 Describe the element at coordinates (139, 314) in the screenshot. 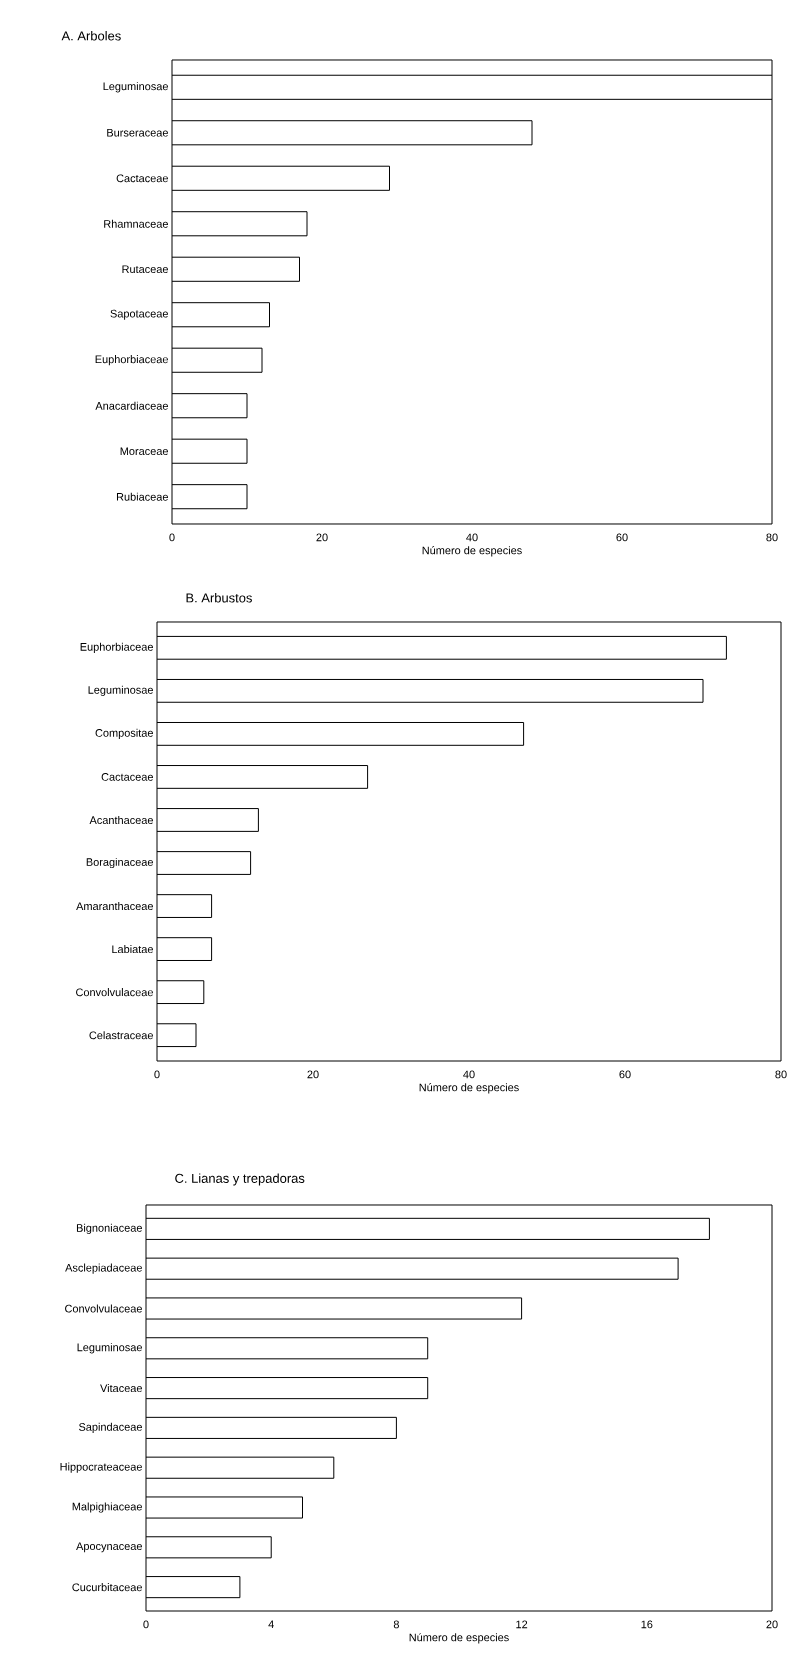

I see `y-tick-label: Sapotaceae` at that location.